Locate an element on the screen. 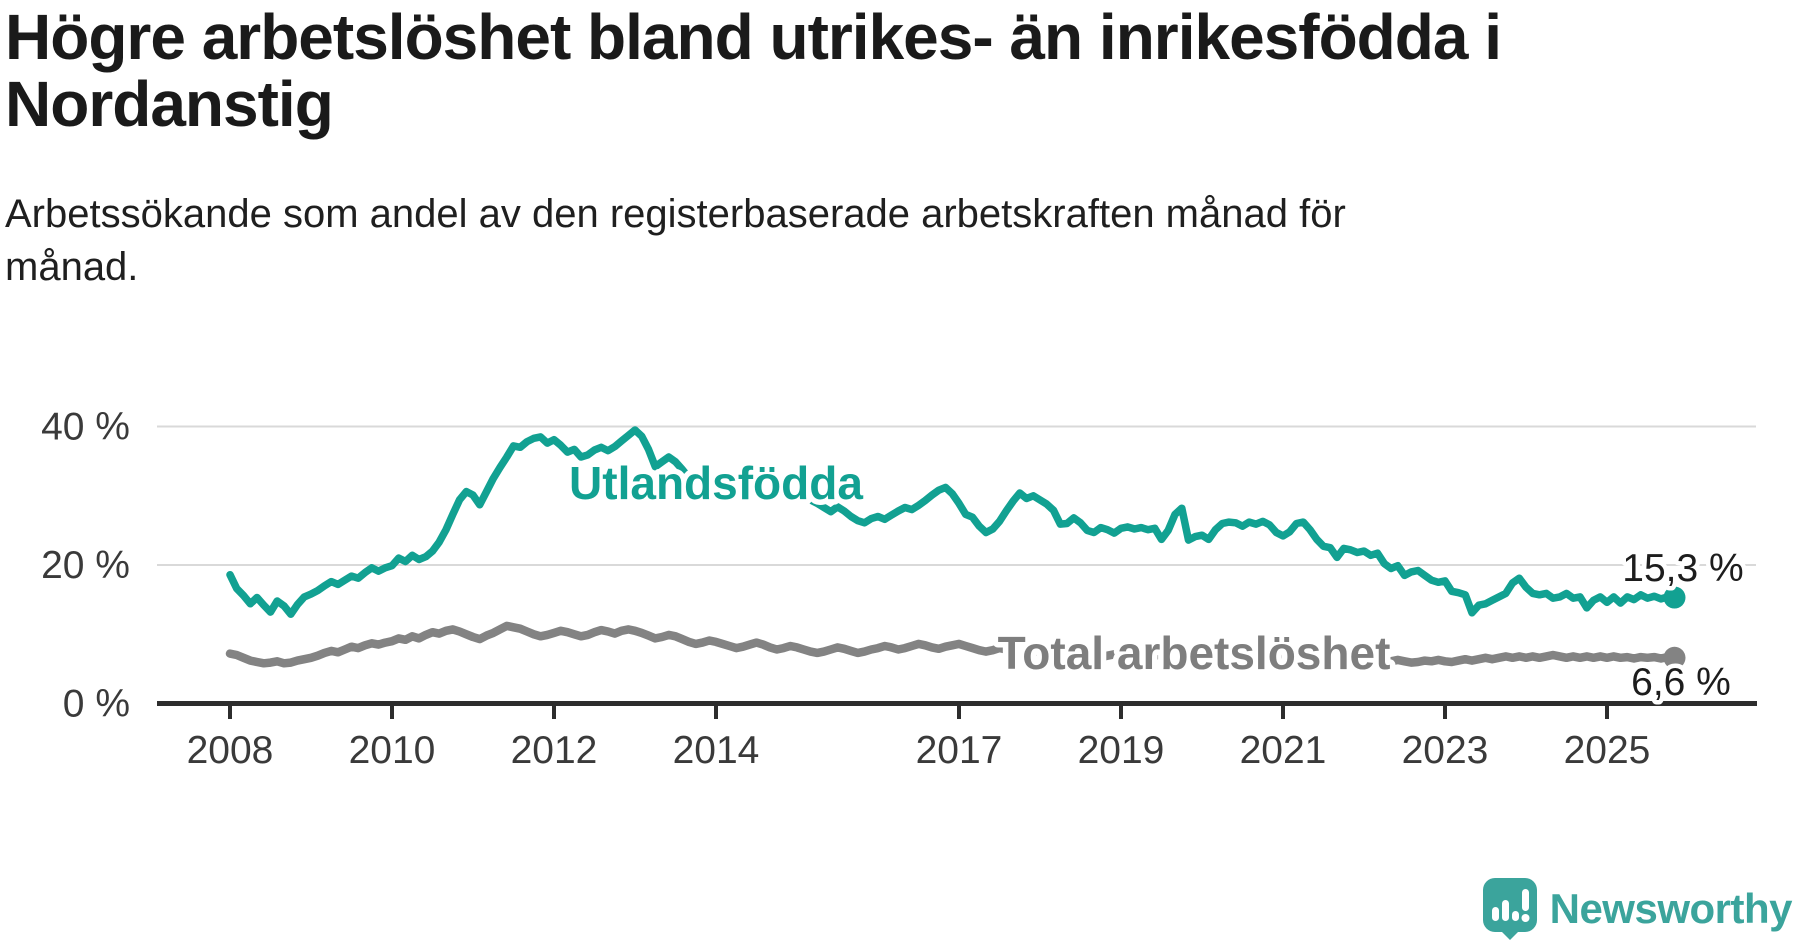 This screenshot has width=1800, height=948. y-axis-labels: 0 % 20 % 40 % is located at coordinates (85, 566).